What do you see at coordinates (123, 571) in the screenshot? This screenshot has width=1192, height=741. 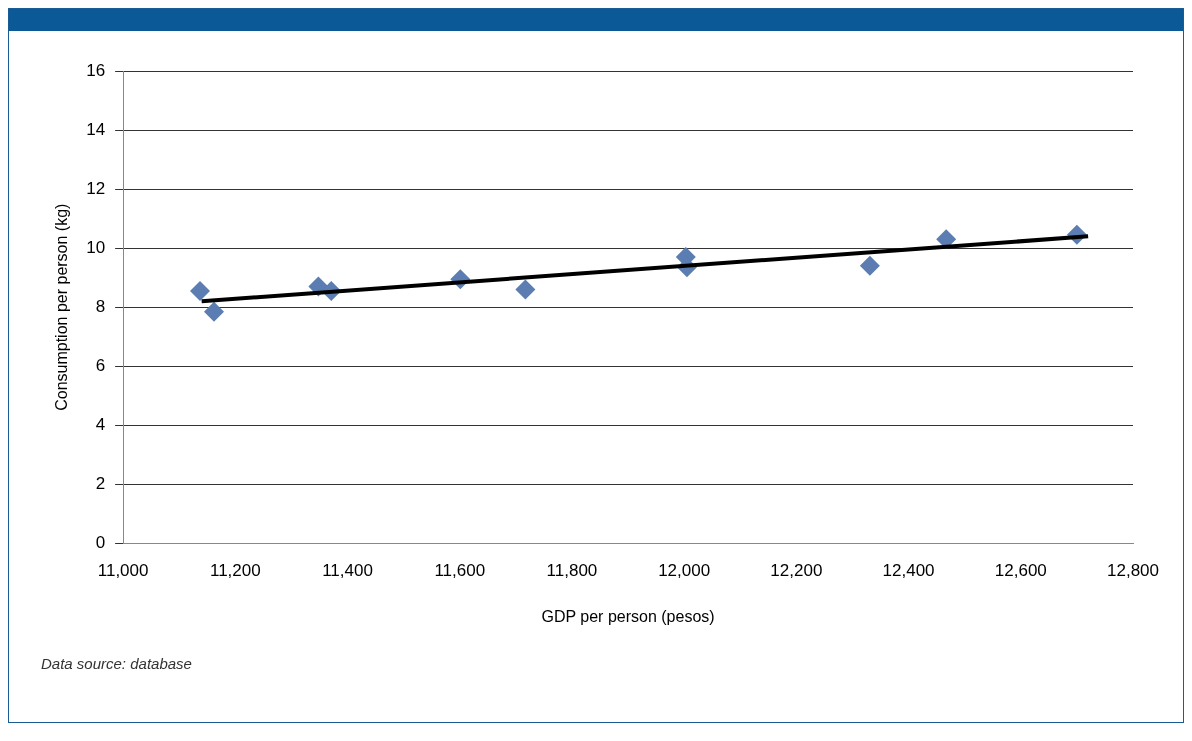 I see `x-tick-label: 11,000` at bounding box center [123, 571].